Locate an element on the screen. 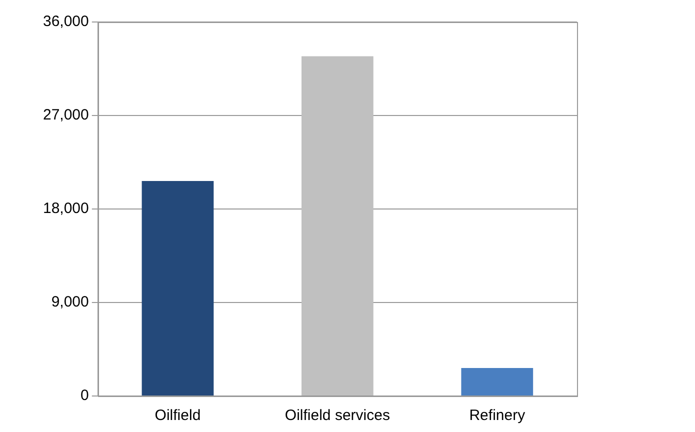 The height and width of the screenshot is (432, 695). y-tick-label: 18,000 is located at coordinates (65, 209).